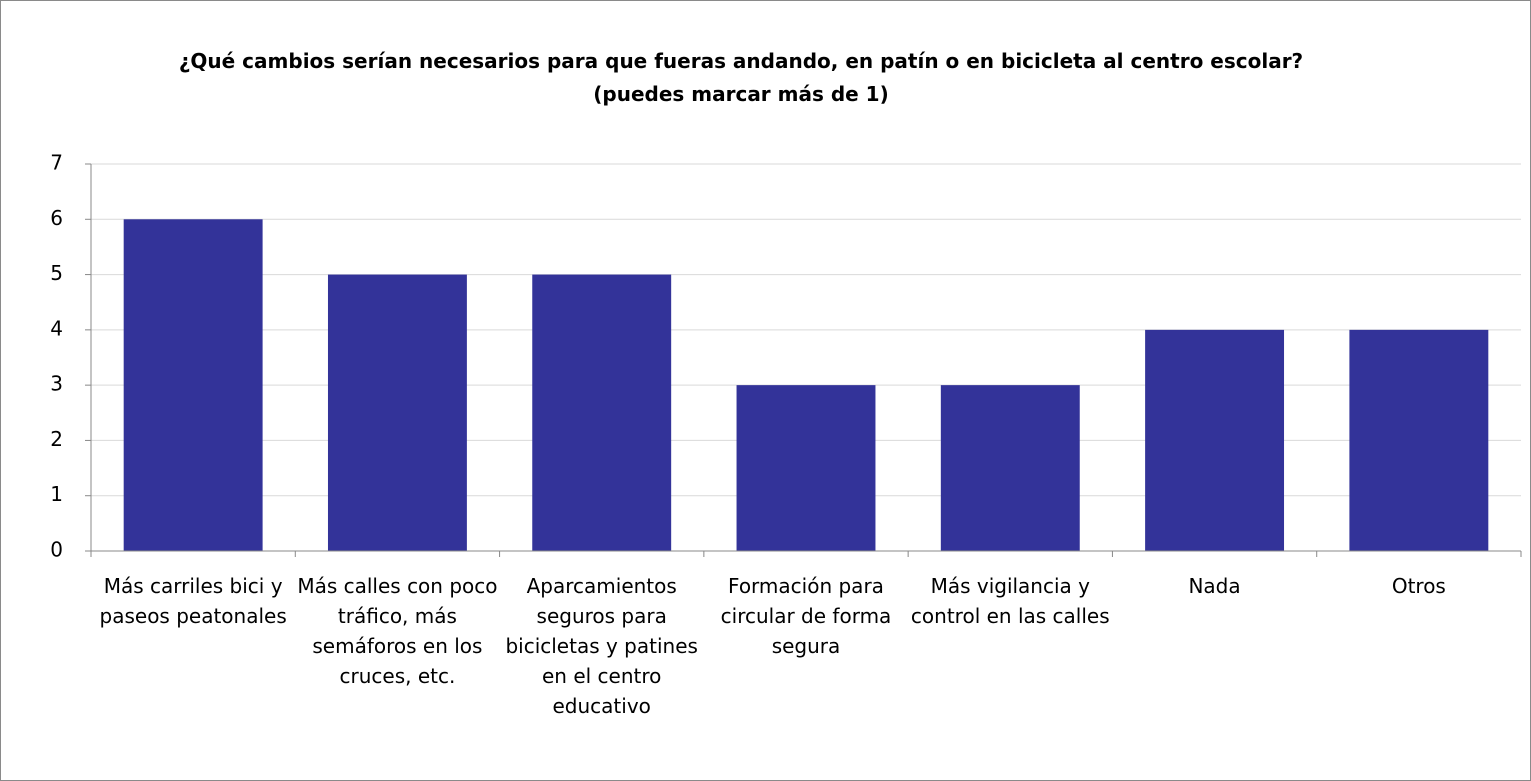 Image resolution: width=1531 pixels, height=781 pixels. What do you see at coordinates (56, 384) in the screenshot?
I see `y-tick-label: 3` at bounding box center [56, 384].